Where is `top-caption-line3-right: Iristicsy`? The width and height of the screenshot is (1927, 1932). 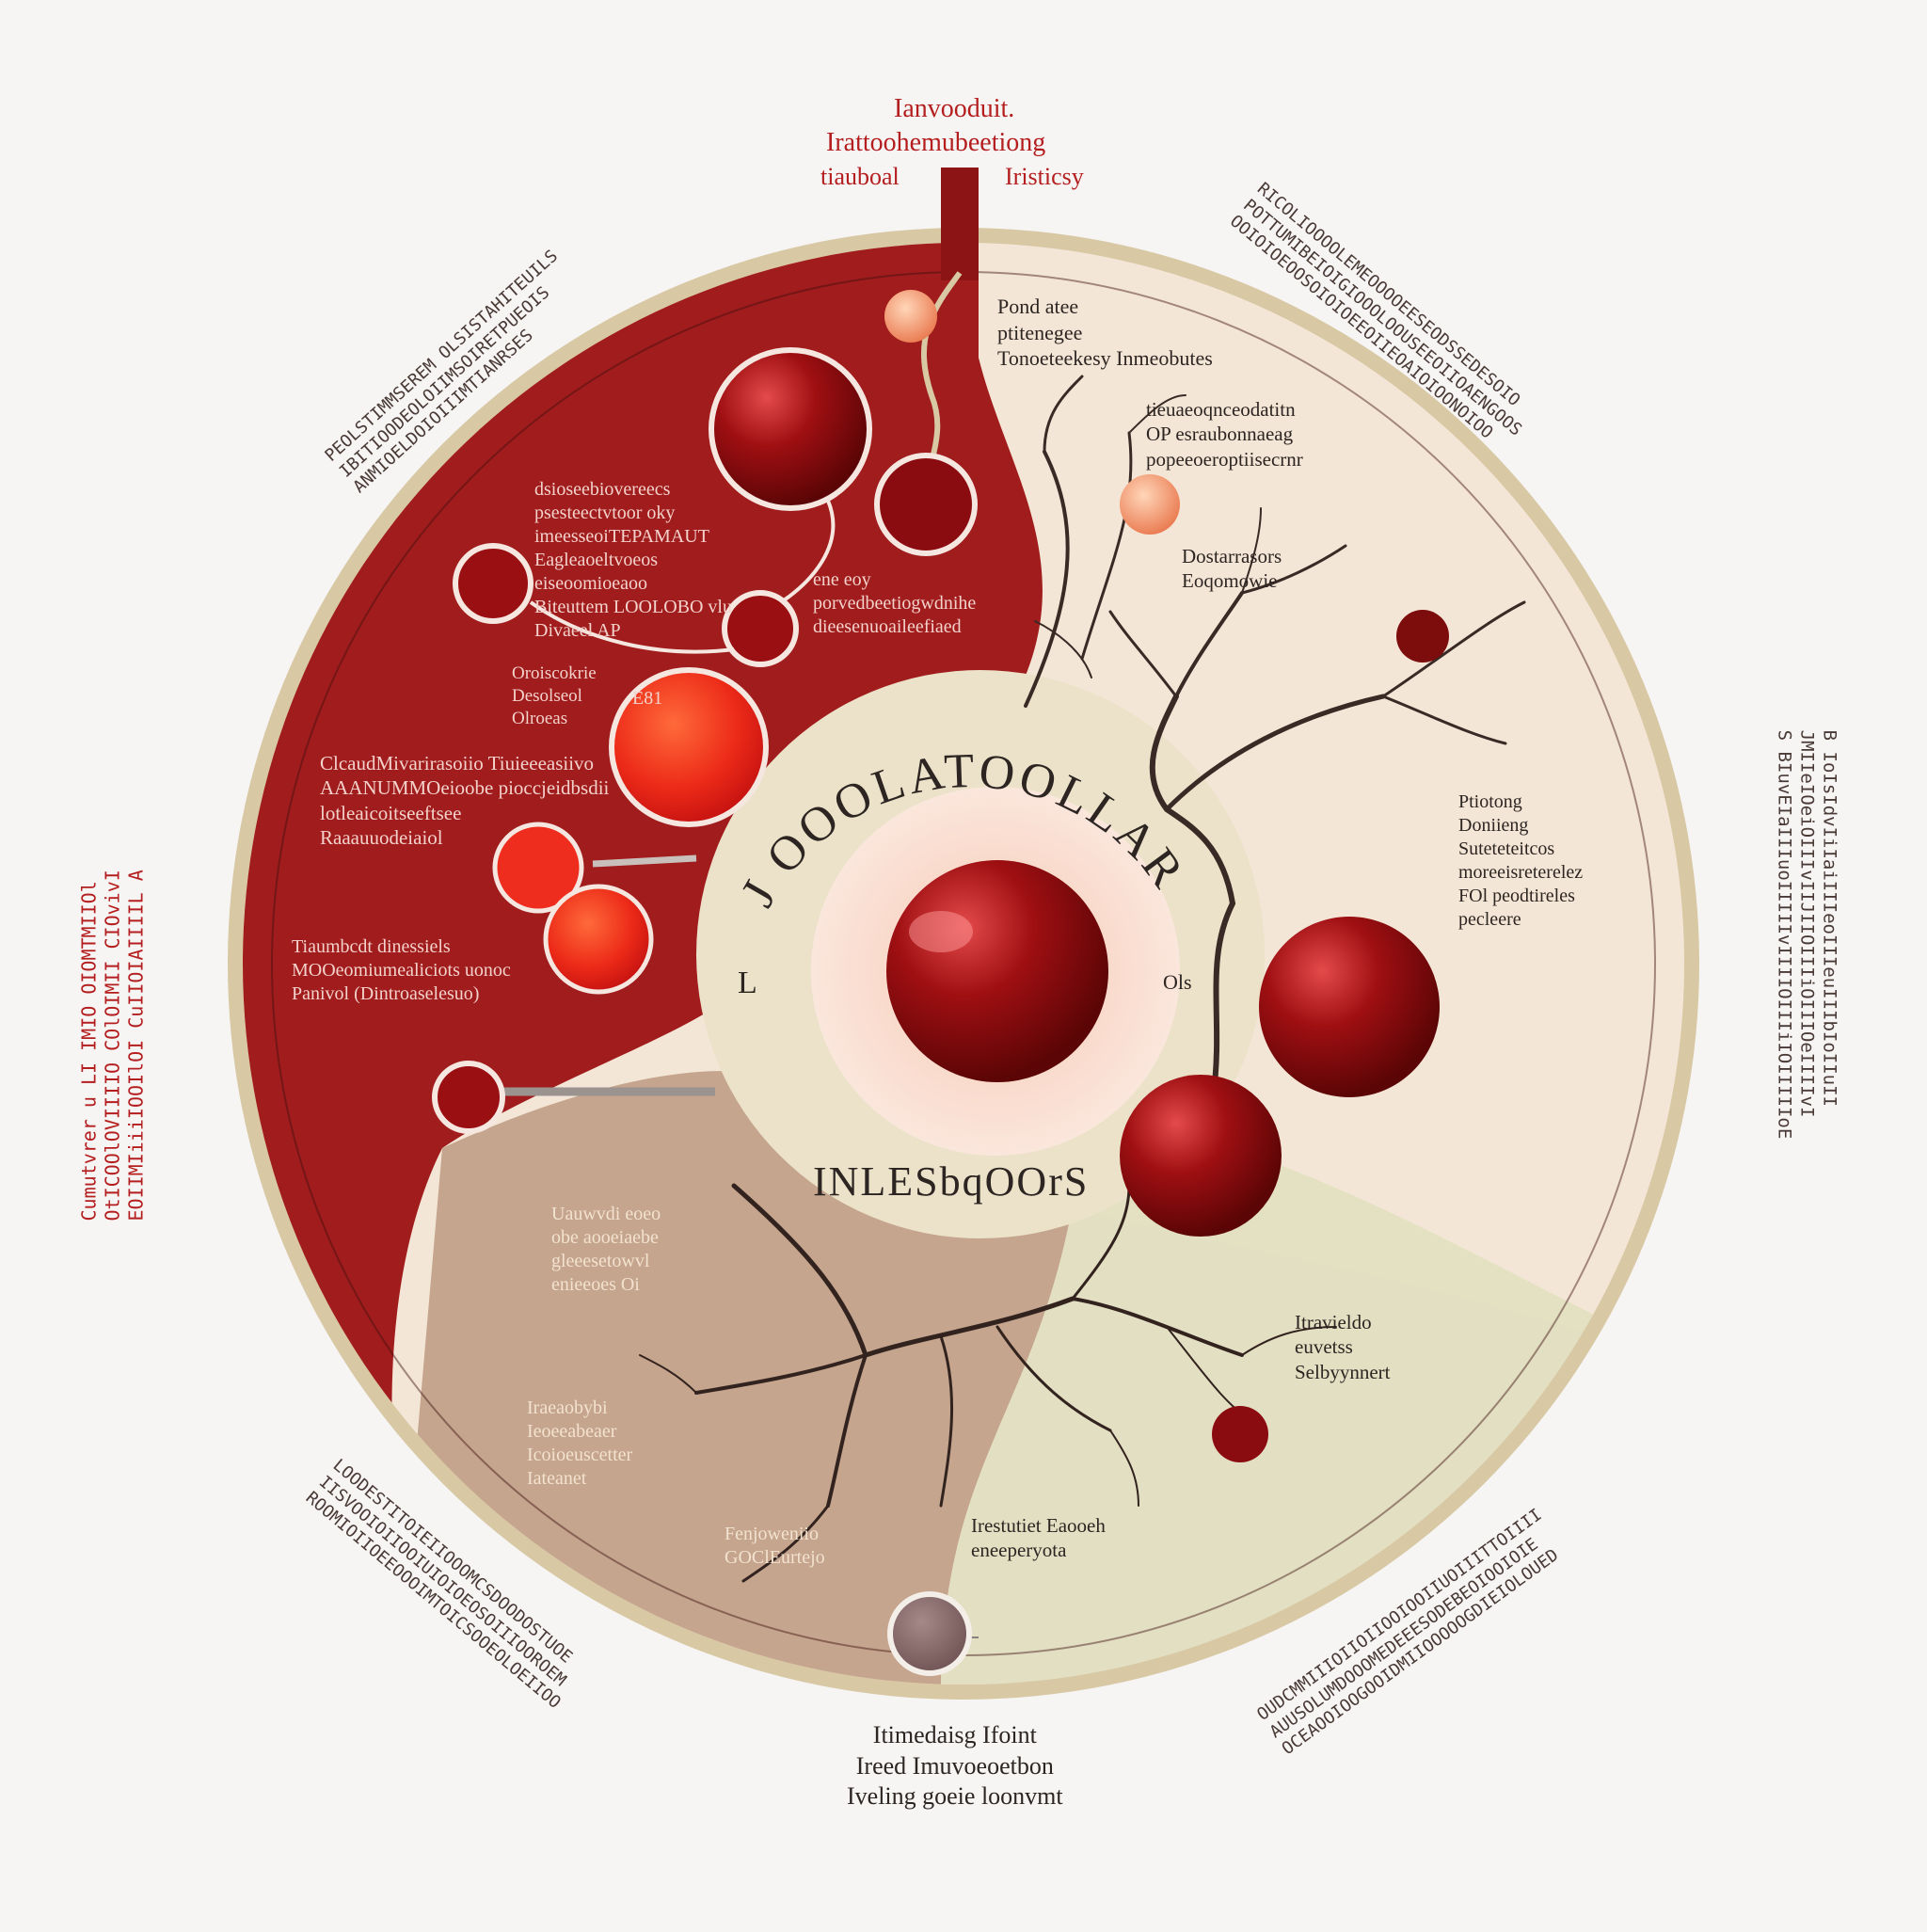
top-caption-line3-right: Iristicsy is located at coordinates (1044, 176).